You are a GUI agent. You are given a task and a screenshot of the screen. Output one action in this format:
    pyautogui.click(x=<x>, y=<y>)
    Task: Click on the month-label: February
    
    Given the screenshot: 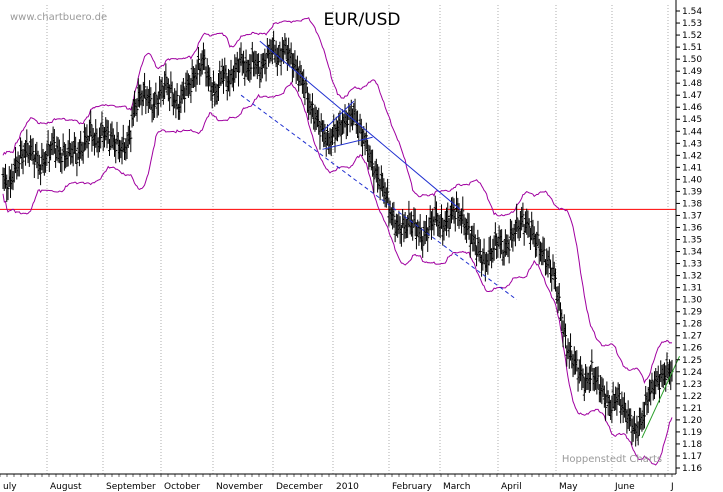 What is the action you would take?
    pyautogui.click(x=412, y=487)
    